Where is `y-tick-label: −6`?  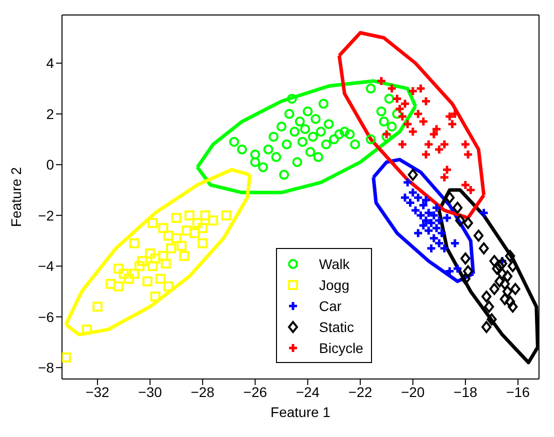 y-tick-label: −6 is located at coordinates (46, 316).